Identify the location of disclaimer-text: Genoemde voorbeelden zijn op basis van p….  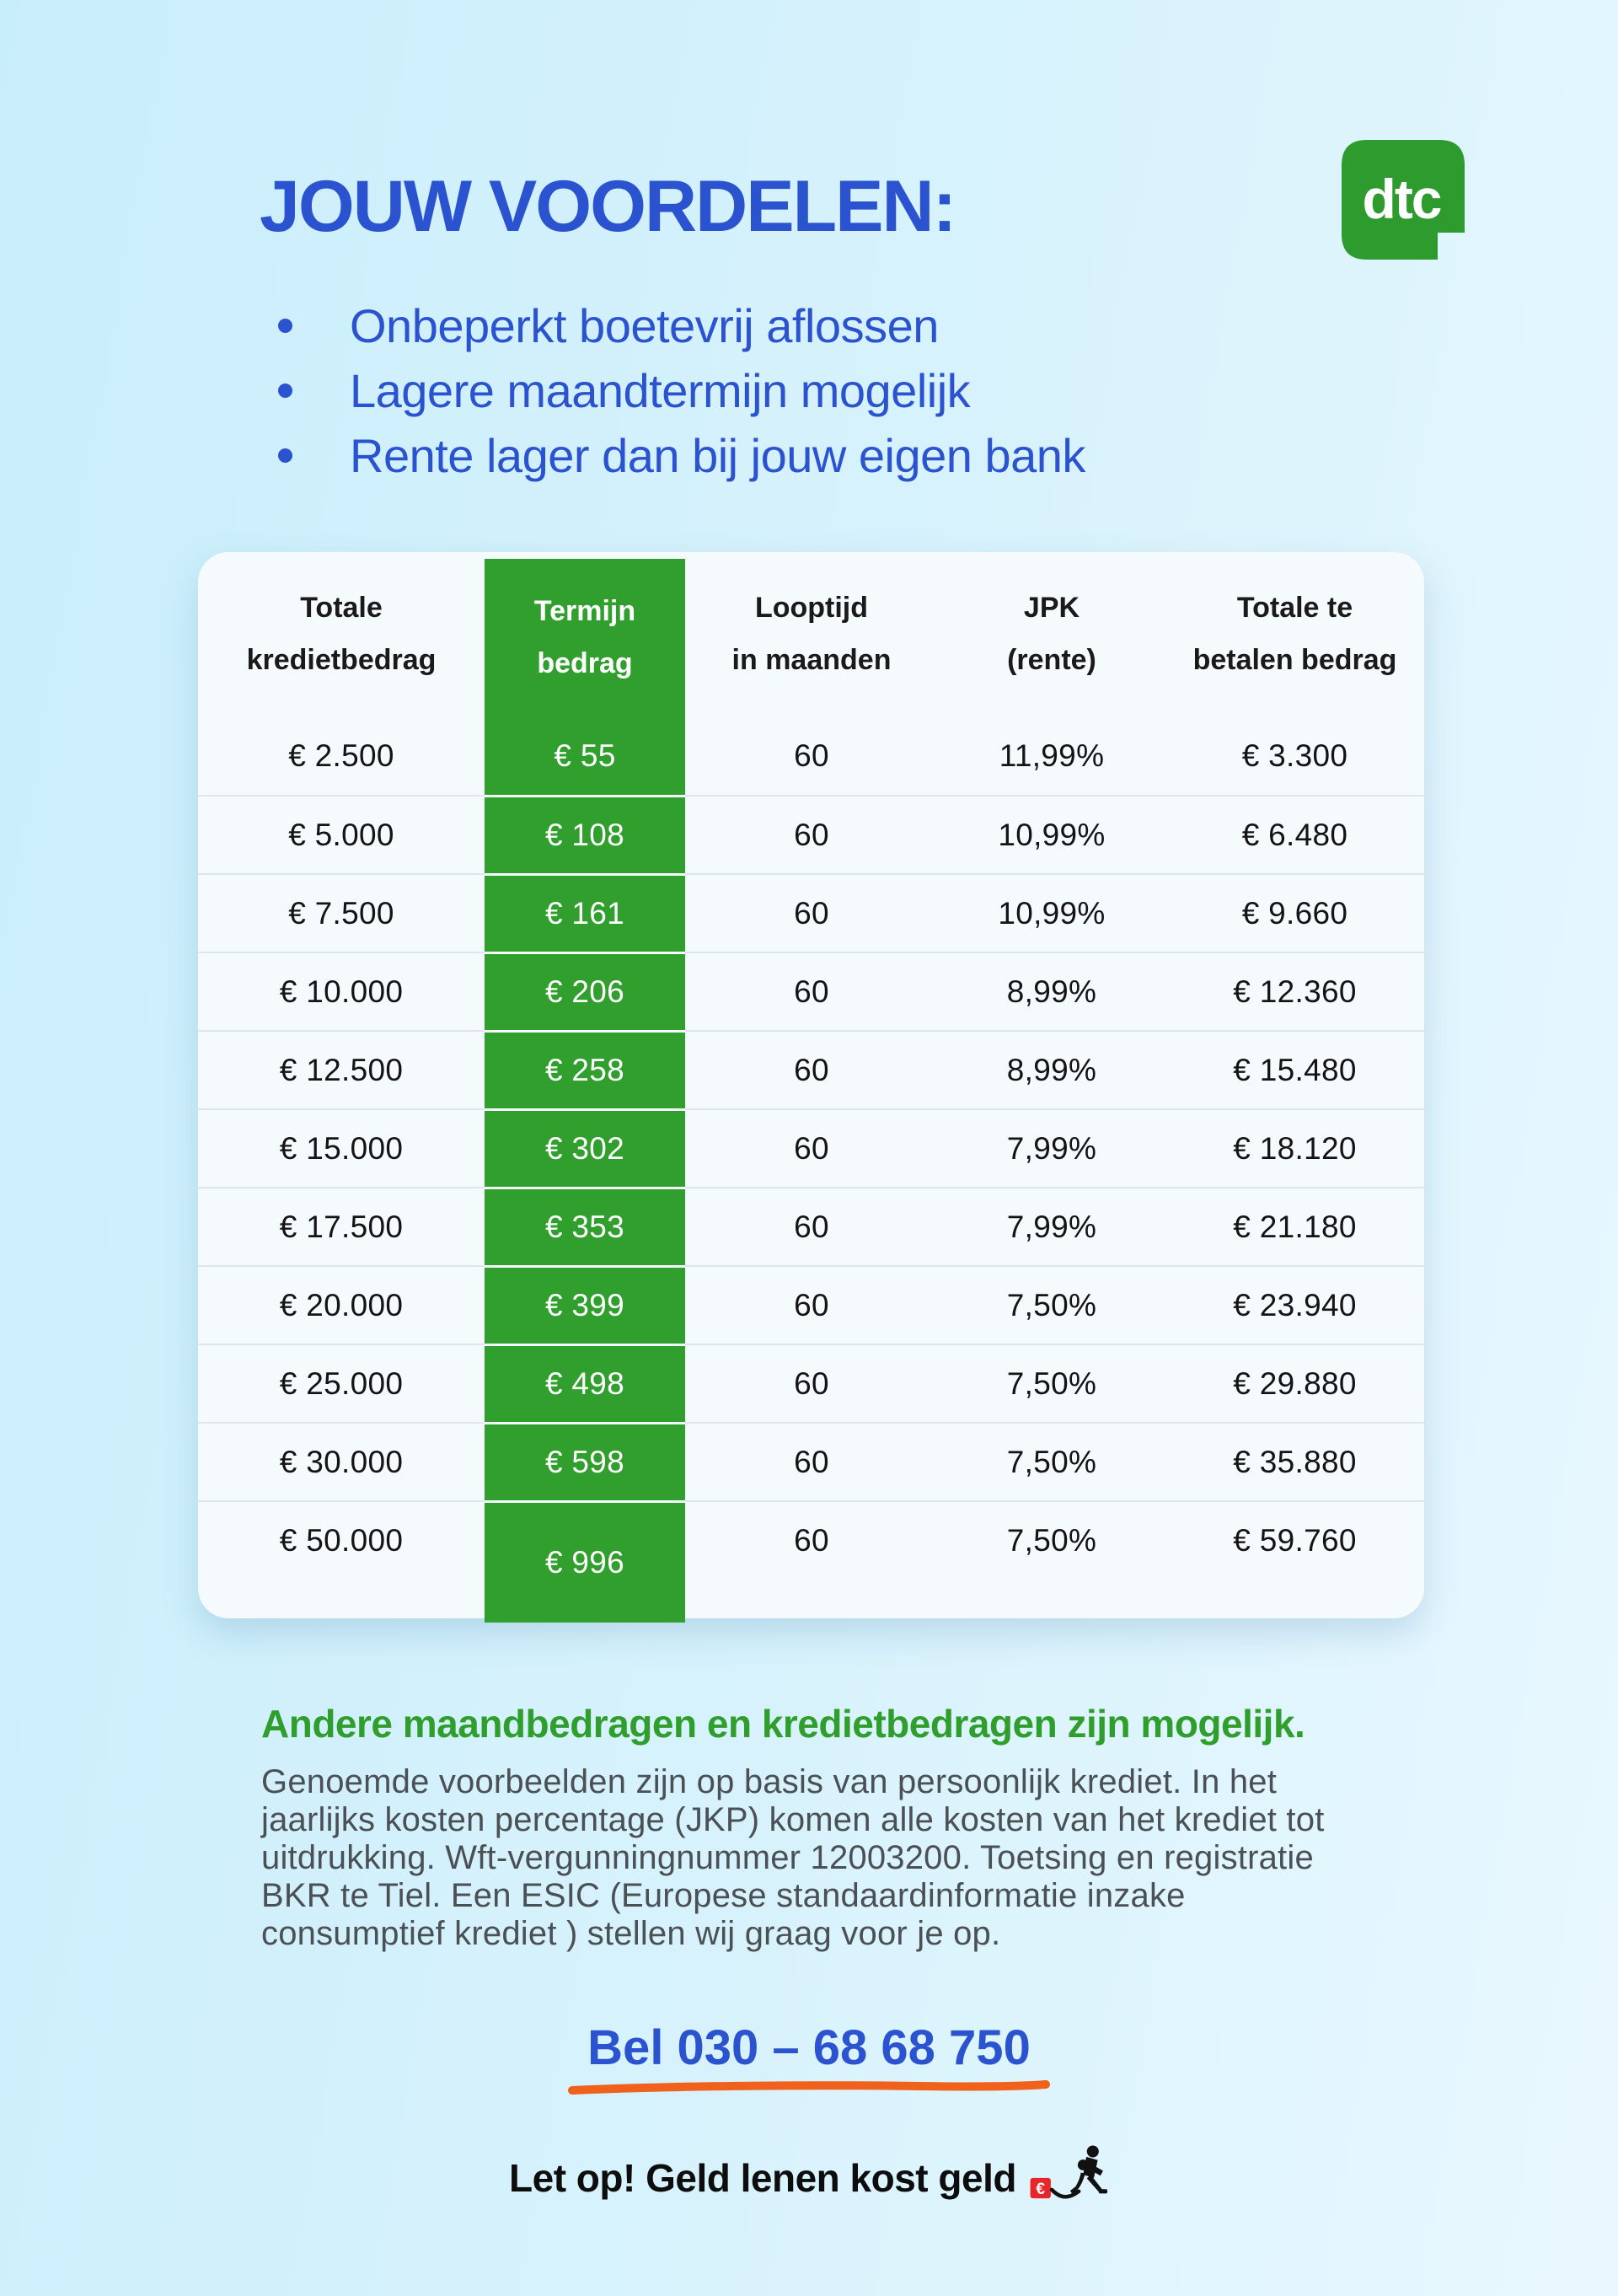
(793, 1857).